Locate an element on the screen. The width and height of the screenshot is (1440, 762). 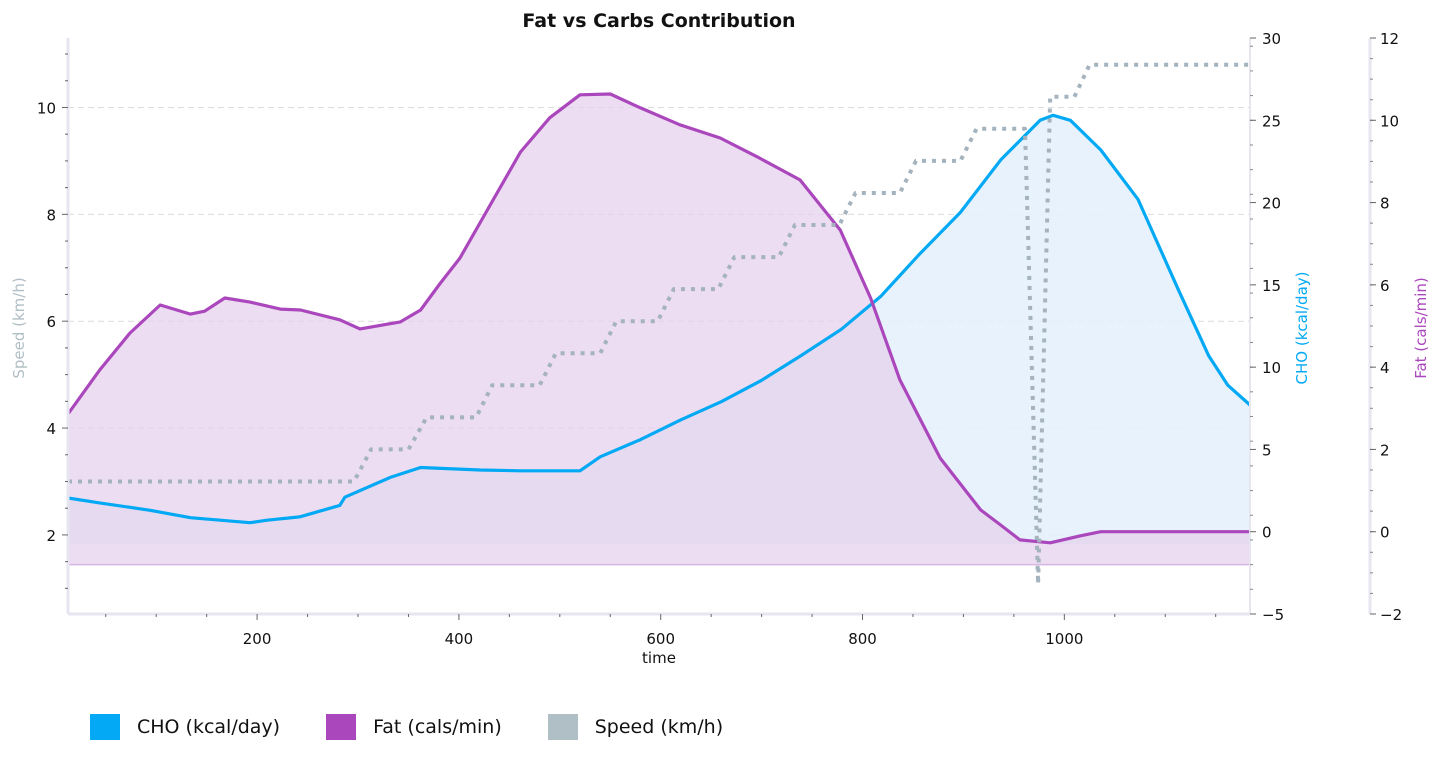
y-tick-label-fat: 0 is located at coordinates (1385, 533).